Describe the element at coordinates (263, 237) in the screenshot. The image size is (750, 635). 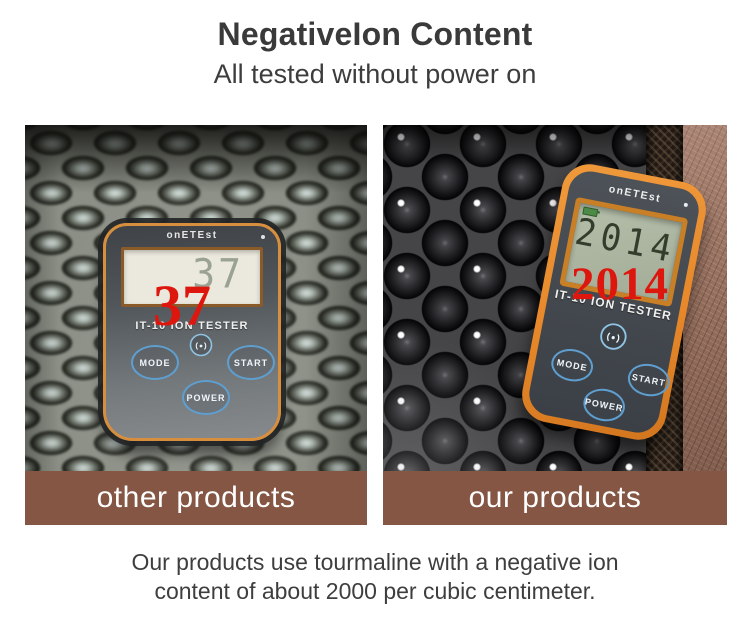
I see `led-indicator-dot` at that location.